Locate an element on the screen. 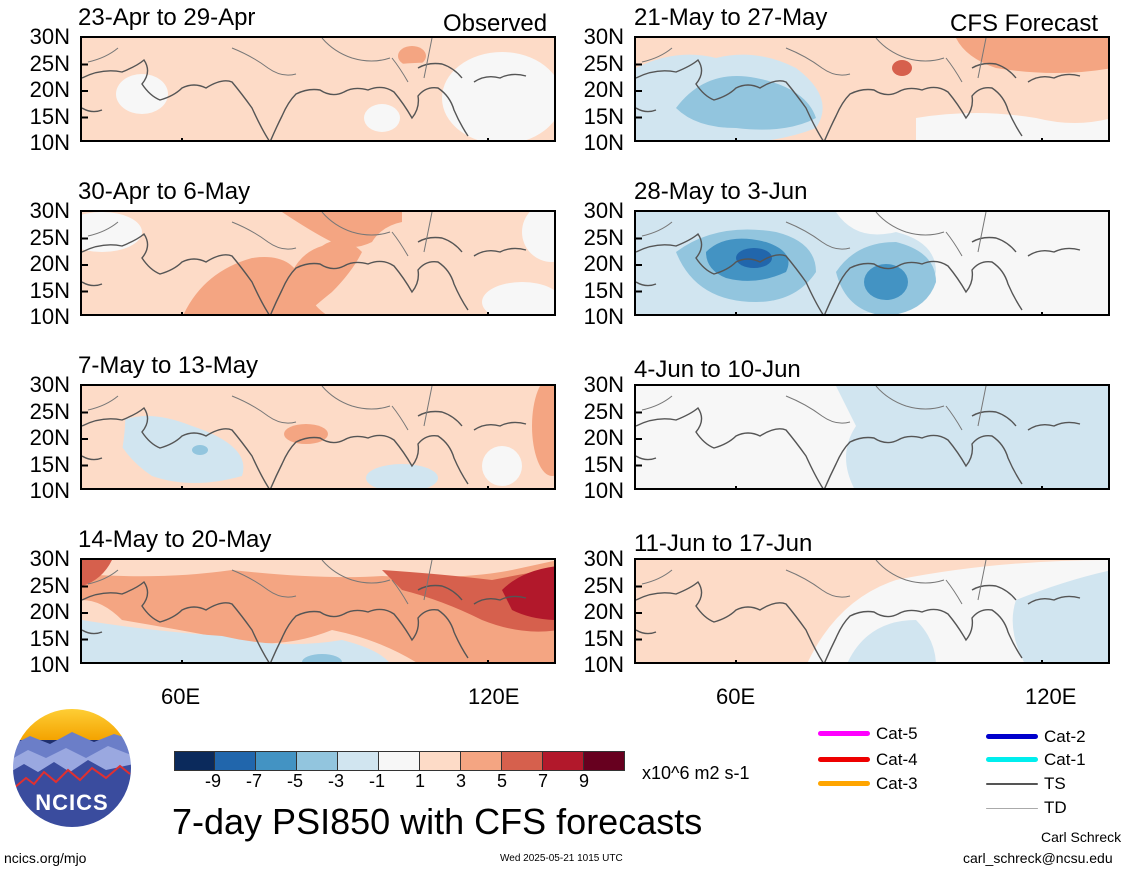 Image resolution: width=1135 pixels, height=872 pixels. logo-text: NCICS is located at coordinates (72, 802).